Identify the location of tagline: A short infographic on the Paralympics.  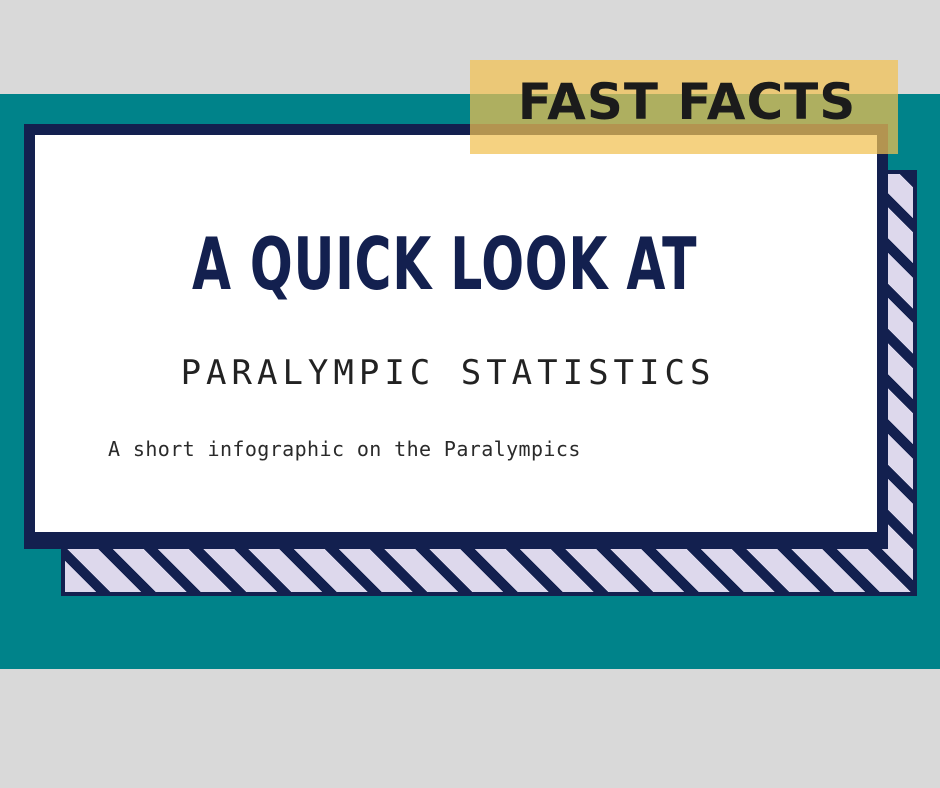
(344, 449).